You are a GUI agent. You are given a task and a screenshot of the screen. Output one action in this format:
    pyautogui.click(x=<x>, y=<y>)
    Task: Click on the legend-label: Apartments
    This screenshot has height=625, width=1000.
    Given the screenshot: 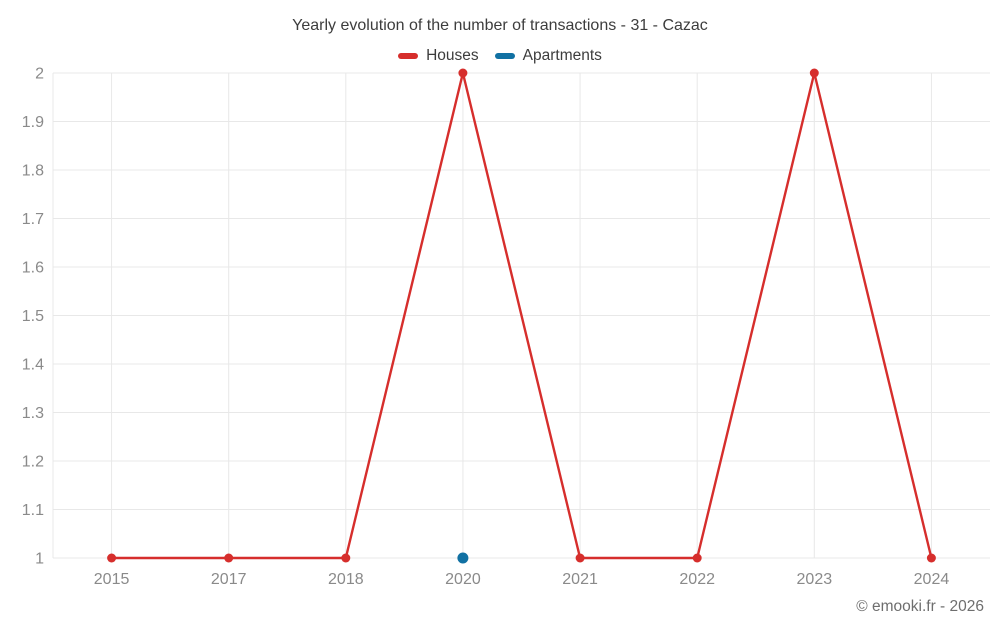 What is the action you would take?
    pyautogui.click(x=562, y=55)
    